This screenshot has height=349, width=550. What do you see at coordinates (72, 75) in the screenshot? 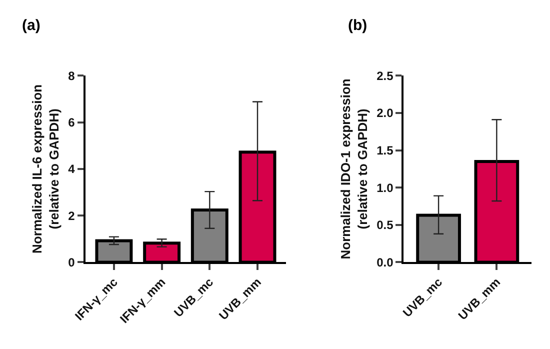
I see `y-tick-label: 8` at bounding box center [72, 75].